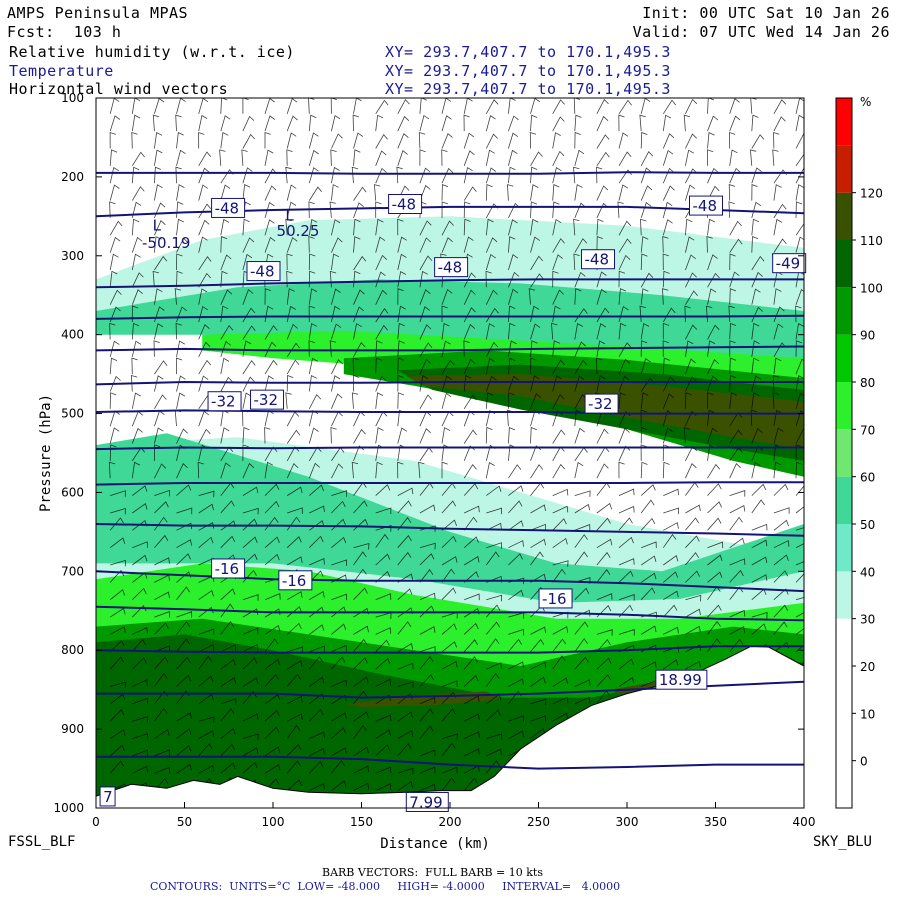  I want to click on x-tick-label: 50, so click(184, 822).